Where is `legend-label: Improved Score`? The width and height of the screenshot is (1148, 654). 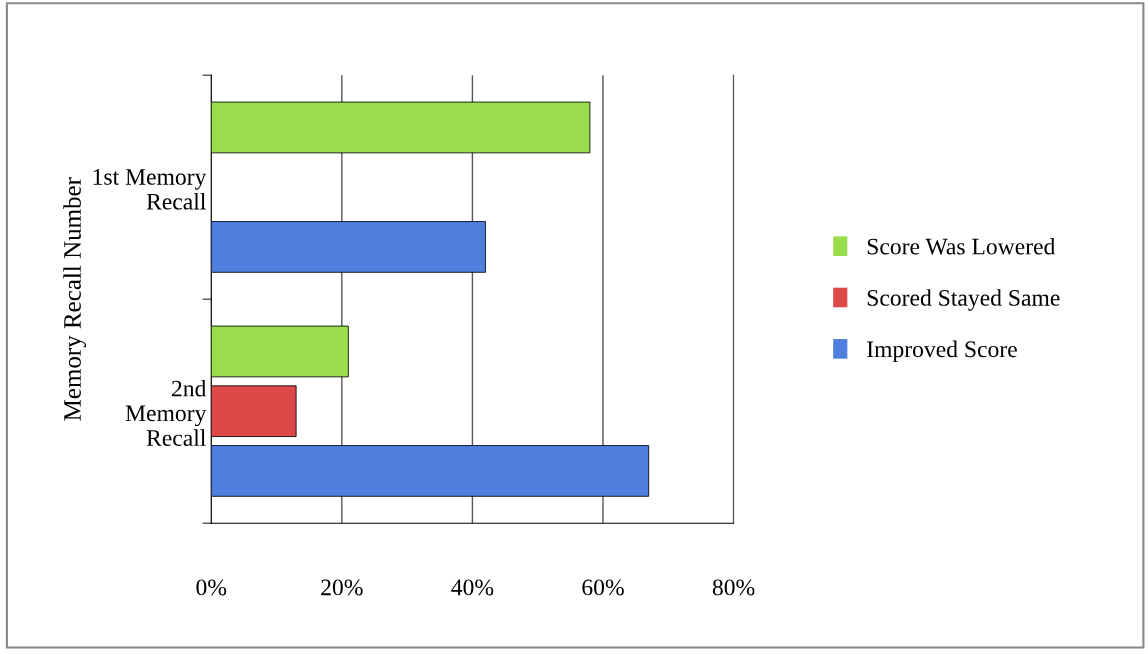
legend-label: Improved Score is located at coordinates (942, 351).